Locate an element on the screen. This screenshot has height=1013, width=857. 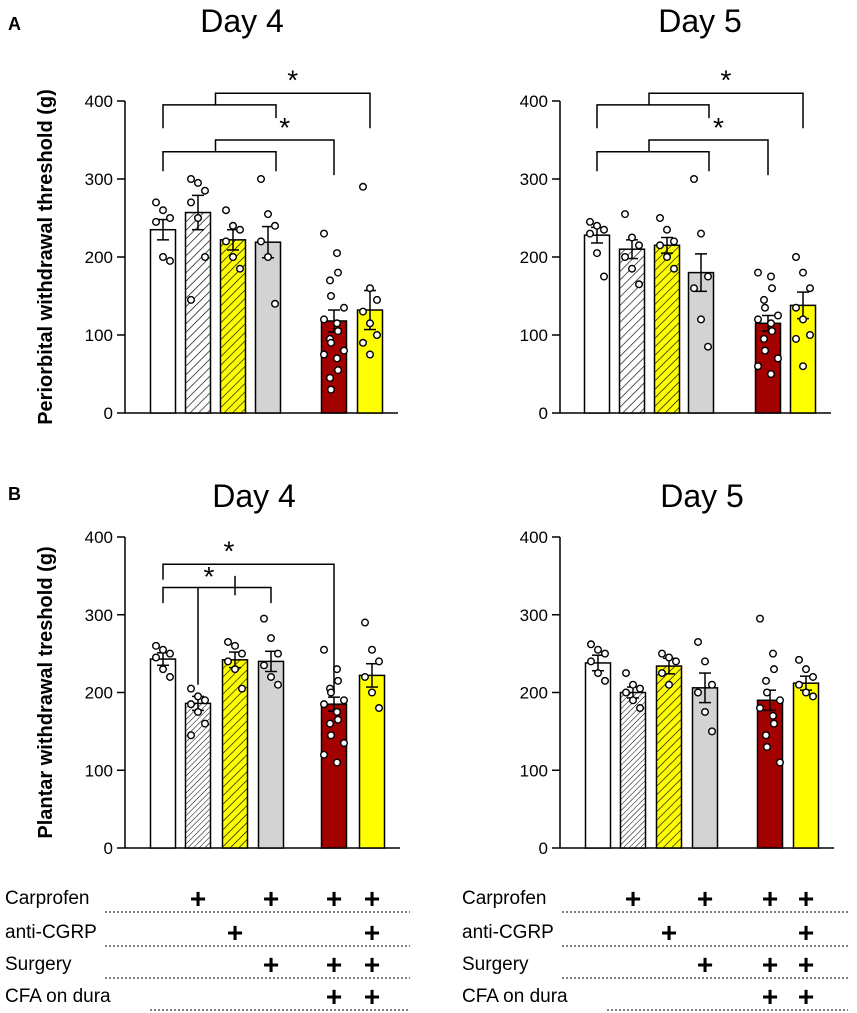
panel-letter-a: A is located at coordinates (14, 24).